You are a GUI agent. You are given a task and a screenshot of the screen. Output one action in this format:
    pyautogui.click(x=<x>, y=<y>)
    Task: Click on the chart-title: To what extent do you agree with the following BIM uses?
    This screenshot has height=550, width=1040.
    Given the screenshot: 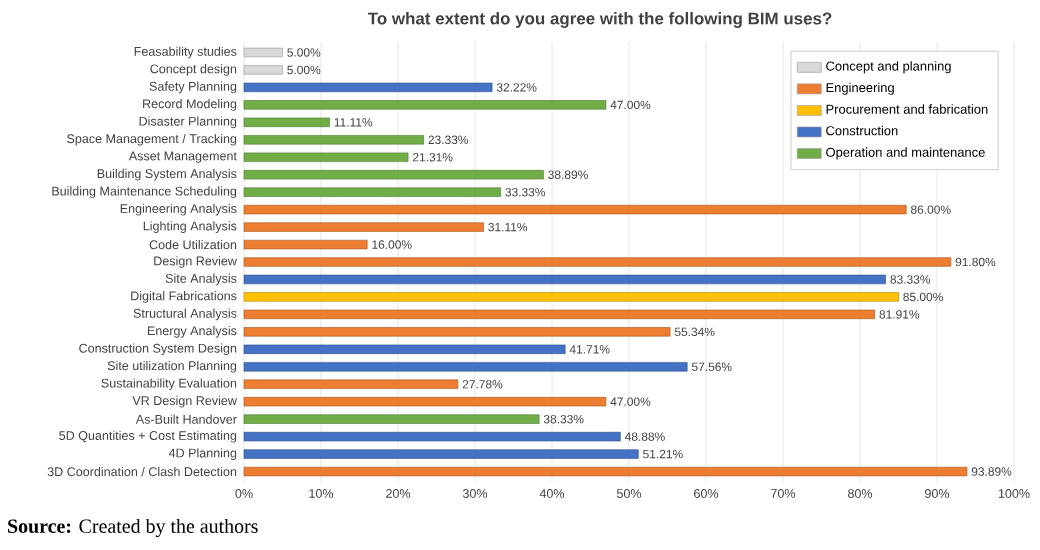 What is the action you would take?
    pyautogui.click(x=599, y=20)
    